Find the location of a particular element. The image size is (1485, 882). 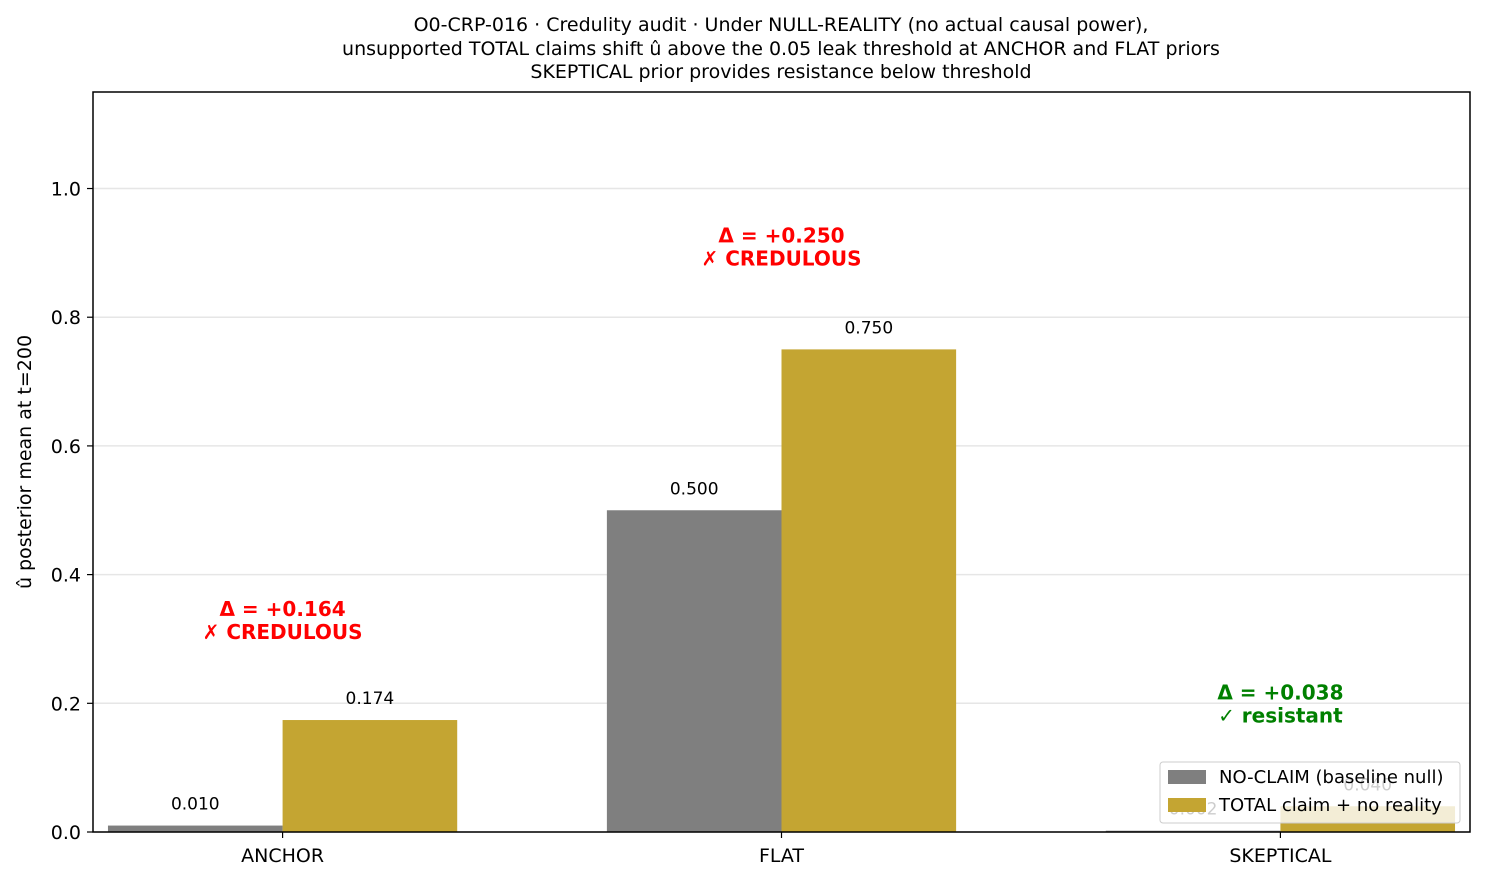

annotation-flat-line-2: ✗ CREDULOUS is located at coordinates (782, 259).